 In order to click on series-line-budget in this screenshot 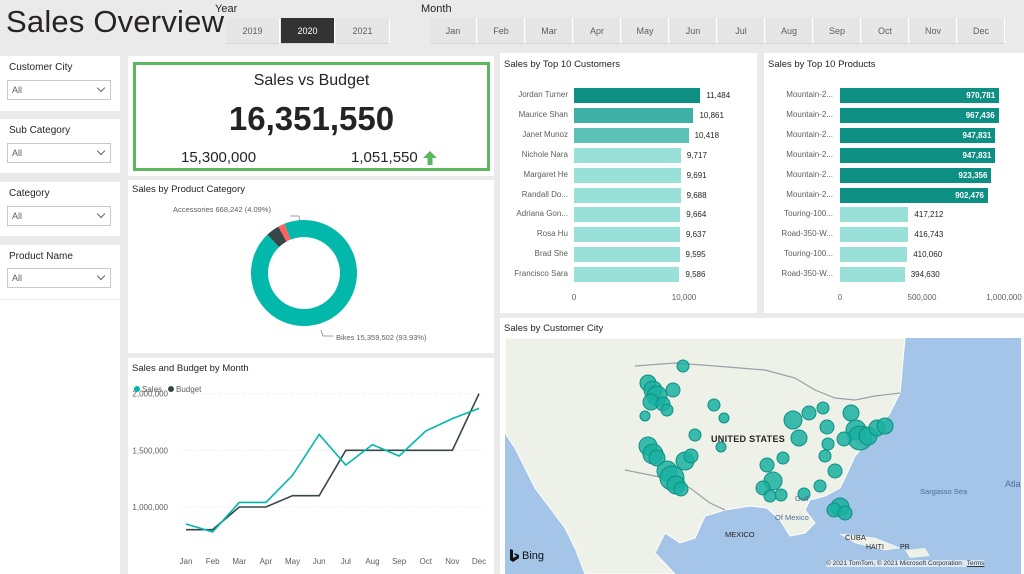, I will do `click(333, 462)`.